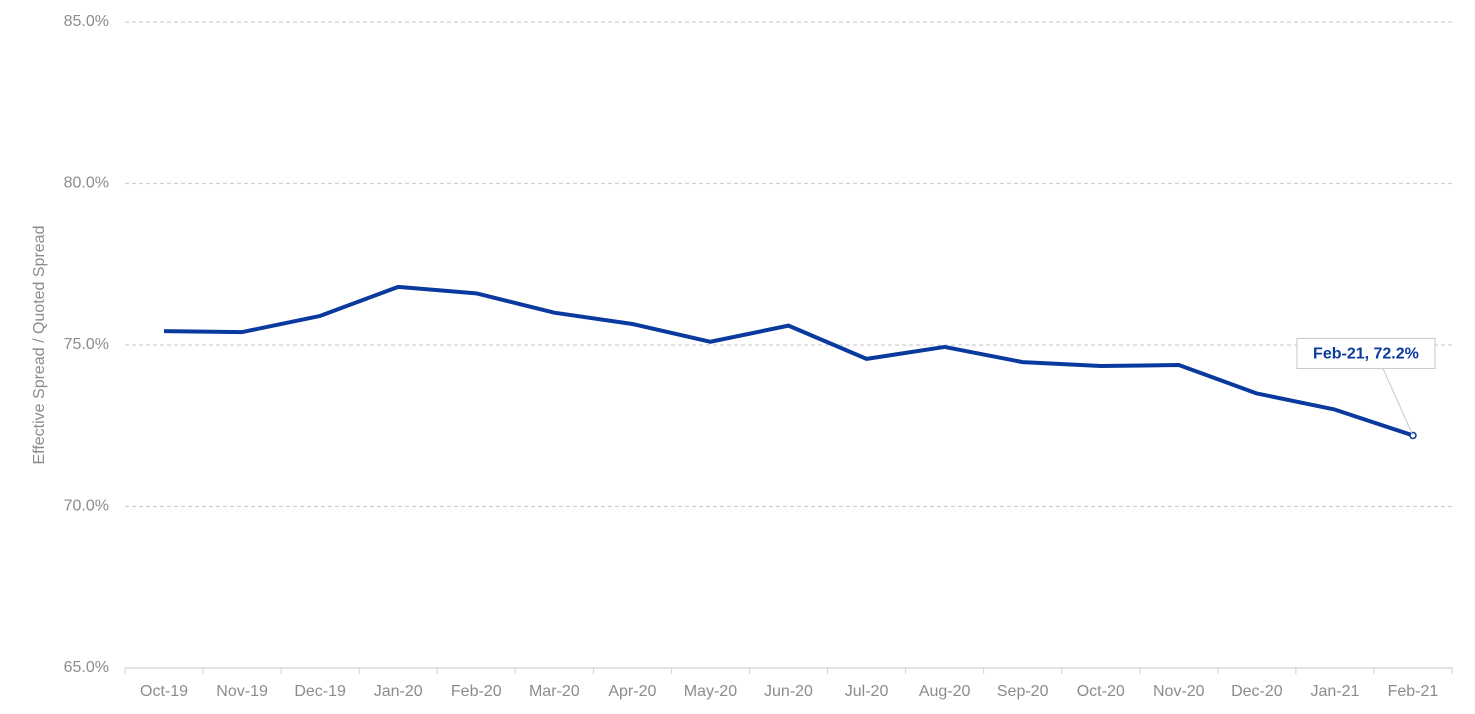 This screenshot has height=714, width=1475. I want to click on x-tick-label: Jul-20, so click(867, 691).